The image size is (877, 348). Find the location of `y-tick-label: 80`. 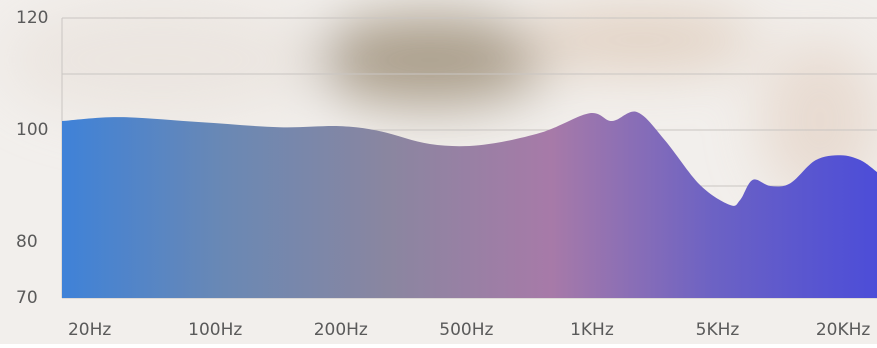

y-tick-label: 80 is located at coordinates (27, 242).